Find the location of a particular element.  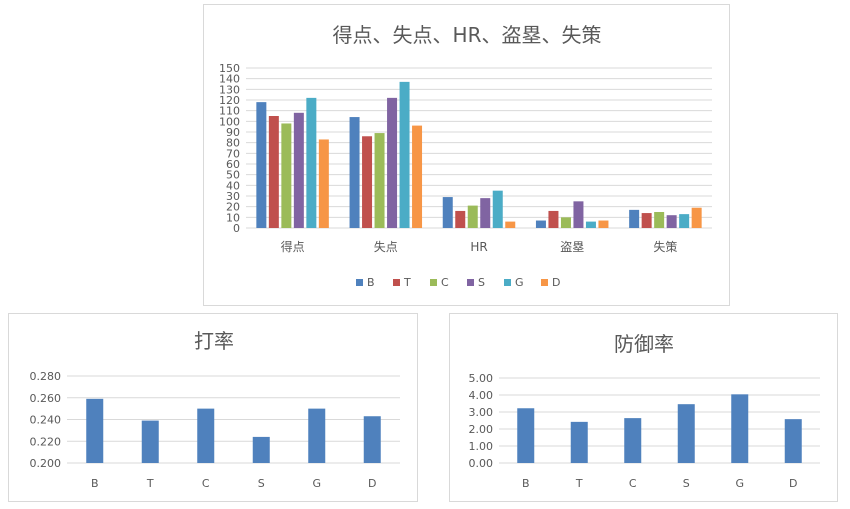

legend-swatch-B is located at coordinates (359, 282).